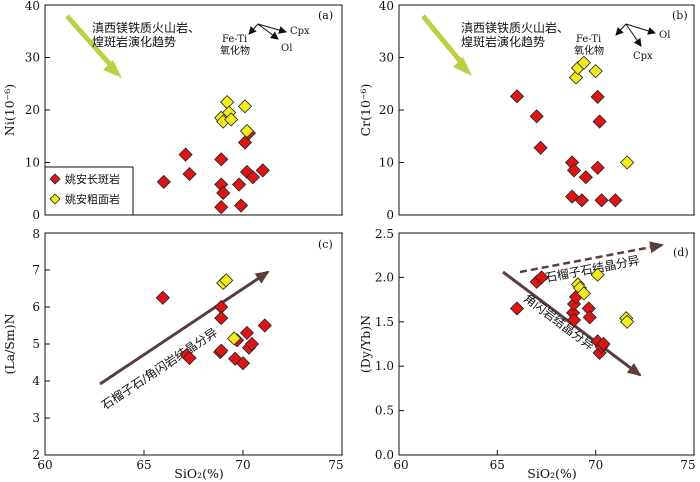 This screenshot has height=482, width=700. Describe the element at coordinates (36, 381) in the screenshot. I see `ytick-label: 4` at that location.